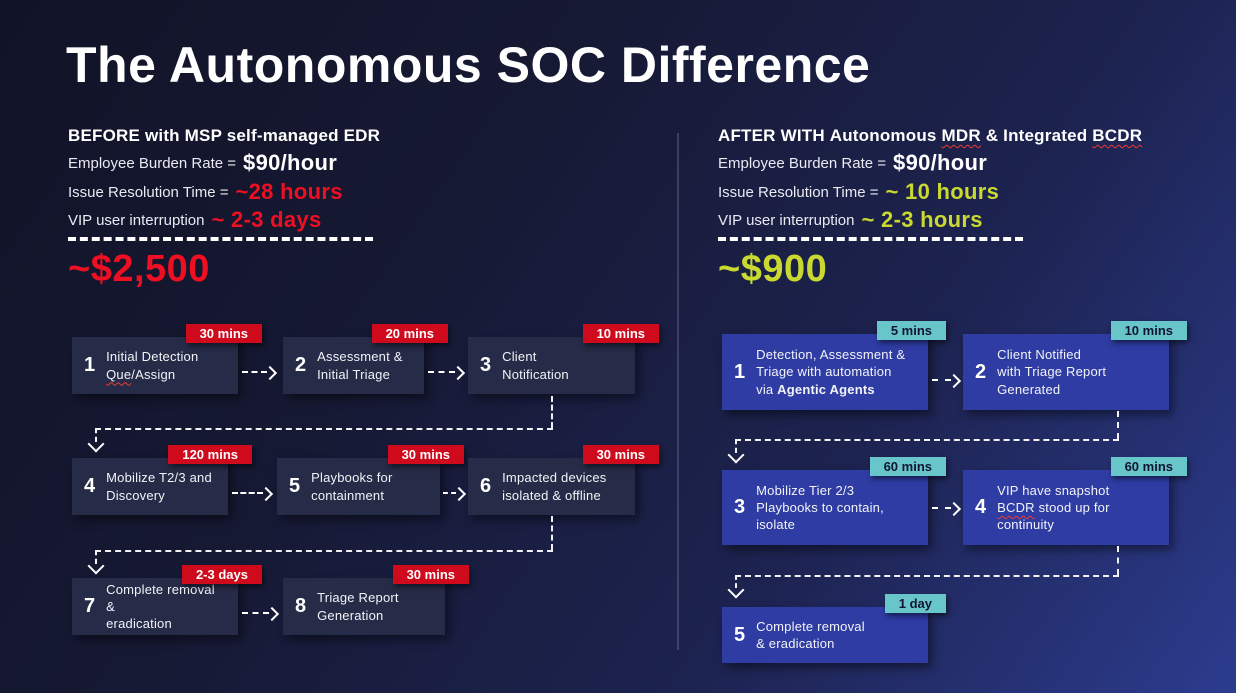  What do you see at coordinates (409, 333) in the screenshot?
I see `duration-badge: 20 mins` at bounding box center [409, 333].